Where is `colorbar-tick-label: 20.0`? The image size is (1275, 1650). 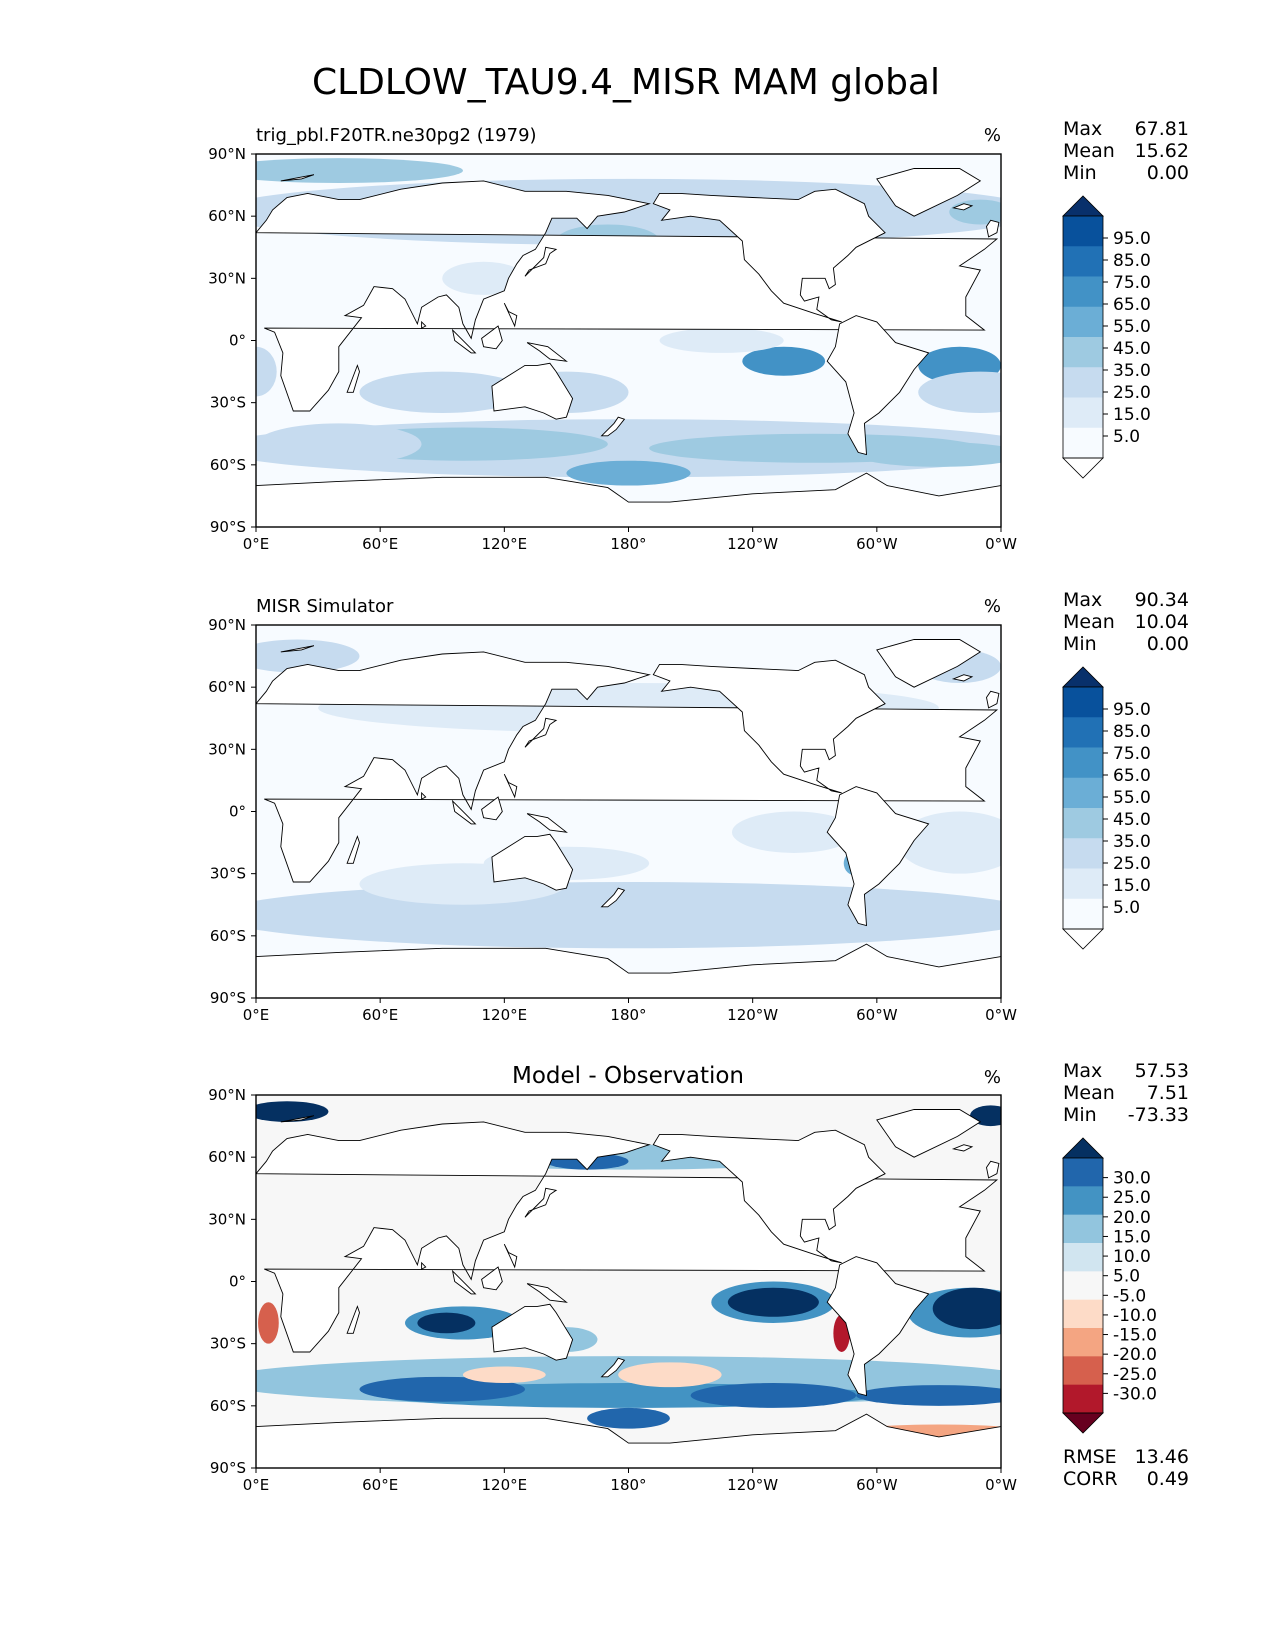
colorbar-tick-label: 20.0 is located at coordinates (1132, 1218).